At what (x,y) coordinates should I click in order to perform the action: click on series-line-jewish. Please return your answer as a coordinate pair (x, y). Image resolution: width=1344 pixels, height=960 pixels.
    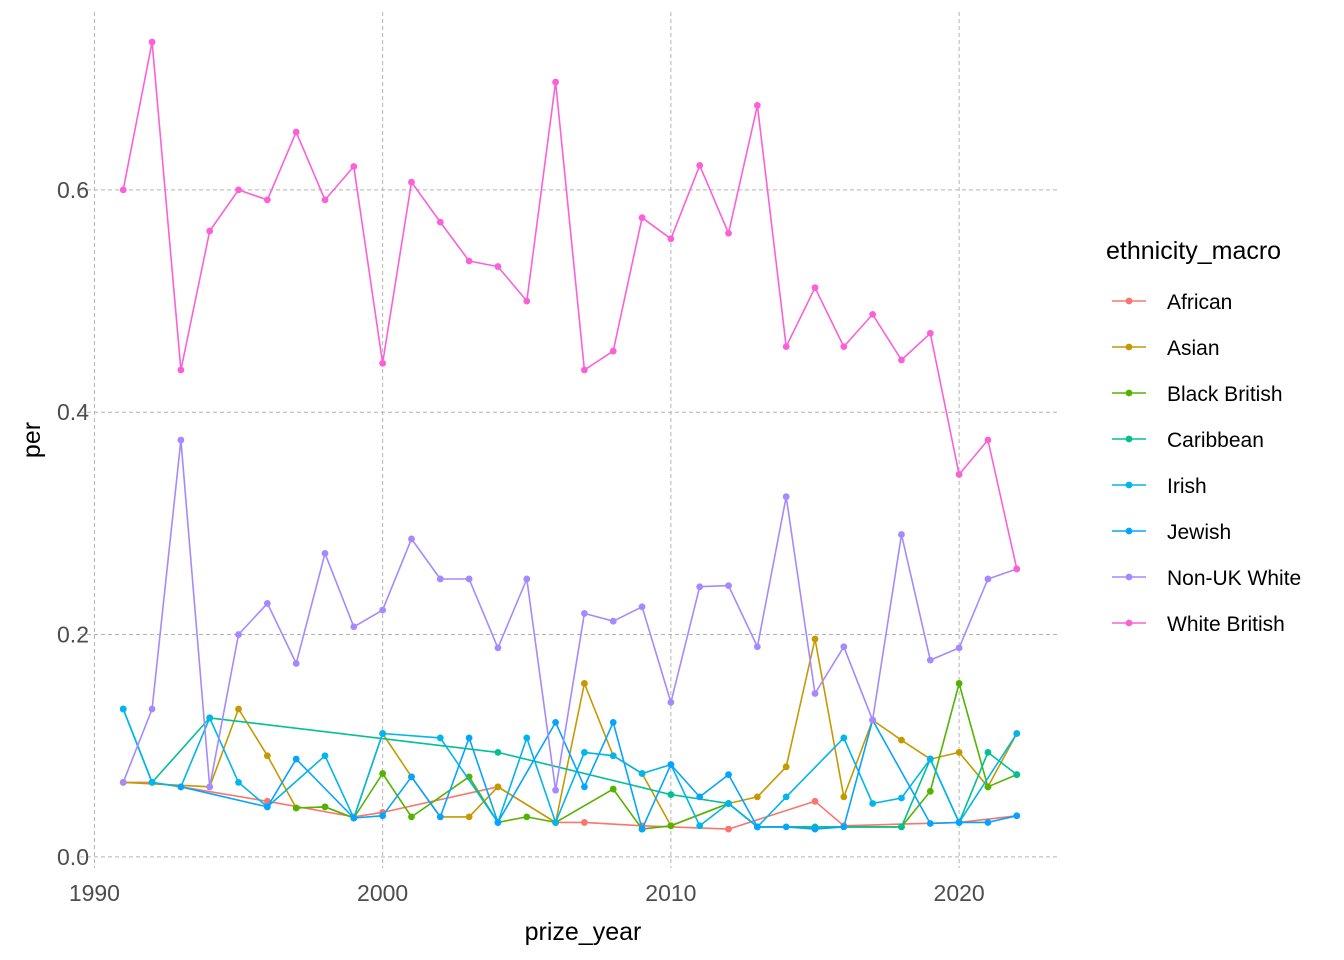
    Looking at the image, I should click on (598, 774).